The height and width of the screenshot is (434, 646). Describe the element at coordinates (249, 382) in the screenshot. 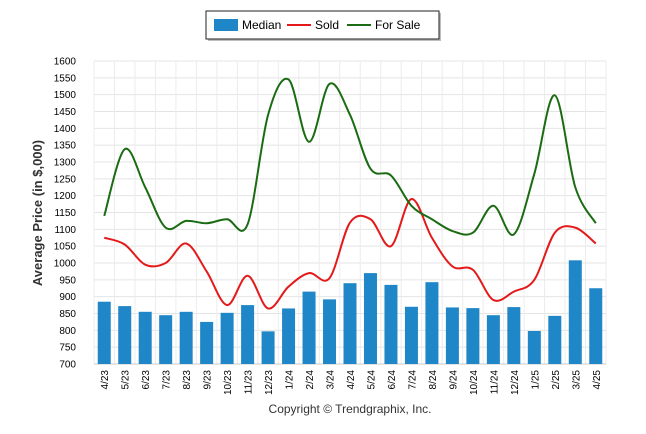

I see `x-tick-label: 11/23` at that location.